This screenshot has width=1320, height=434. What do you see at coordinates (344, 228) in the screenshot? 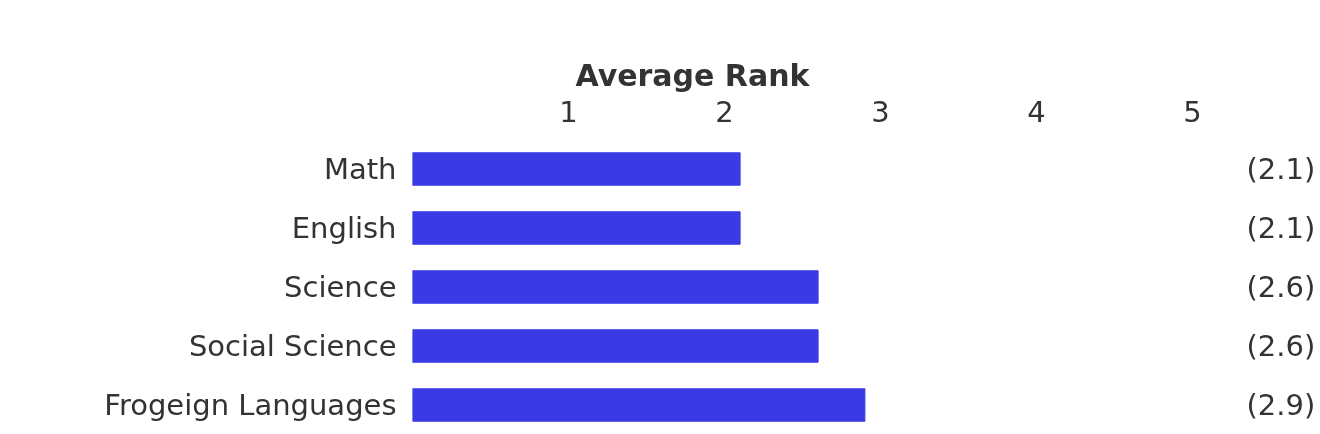
I see `y-tick-label: English` at bounding box center [344, 228].